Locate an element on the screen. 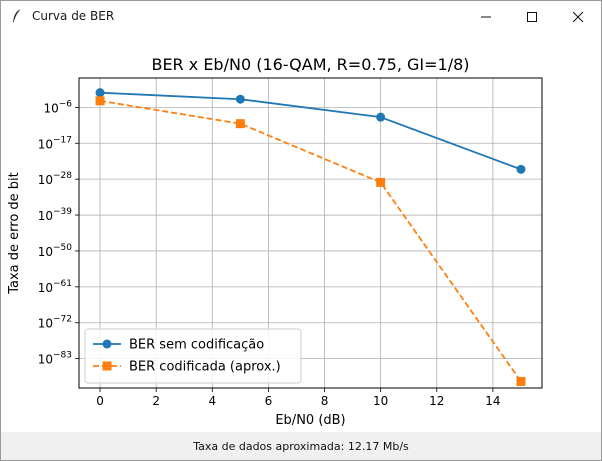 Image resolution: width=602 pixels, height=461 pixels. maximize-button is located at coordinates (532, 16).